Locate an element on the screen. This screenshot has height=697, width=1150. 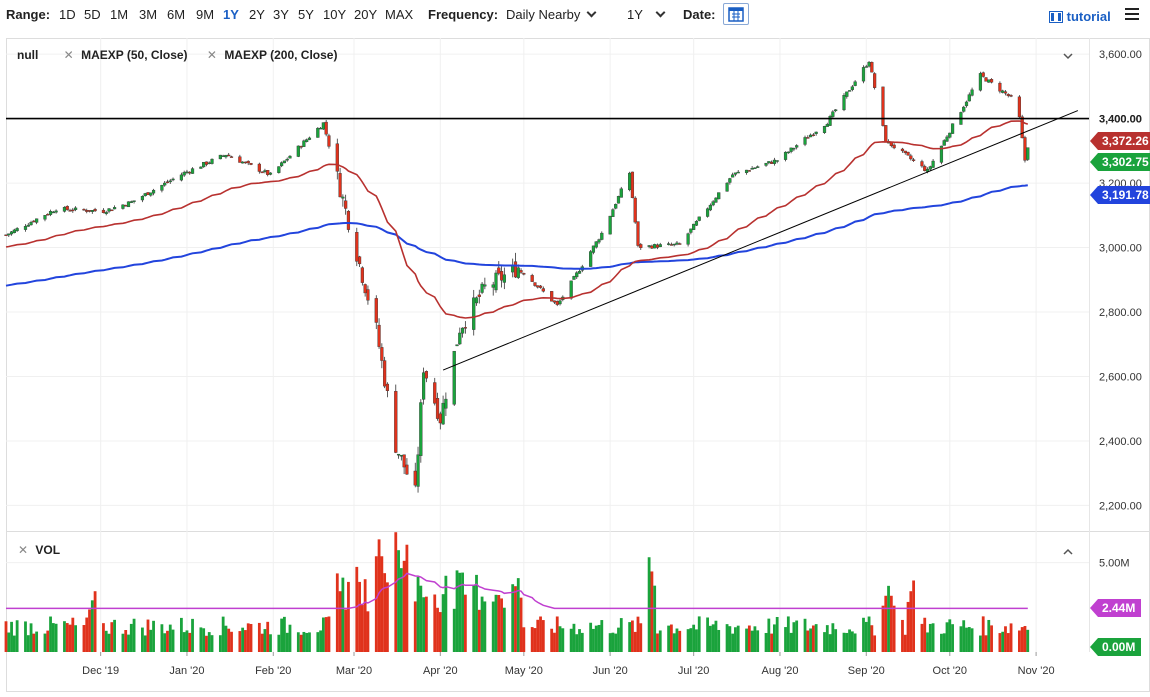
vol-zero-badge: 0.00M is located at coordinates (1116, 647).